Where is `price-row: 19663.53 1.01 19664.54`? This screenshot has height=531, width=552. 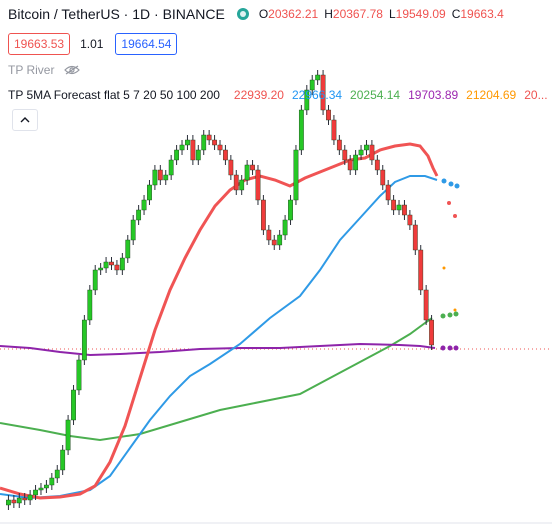 price-row: 19663.53 1.01 19664.54 is located at coordinates (93, 44).